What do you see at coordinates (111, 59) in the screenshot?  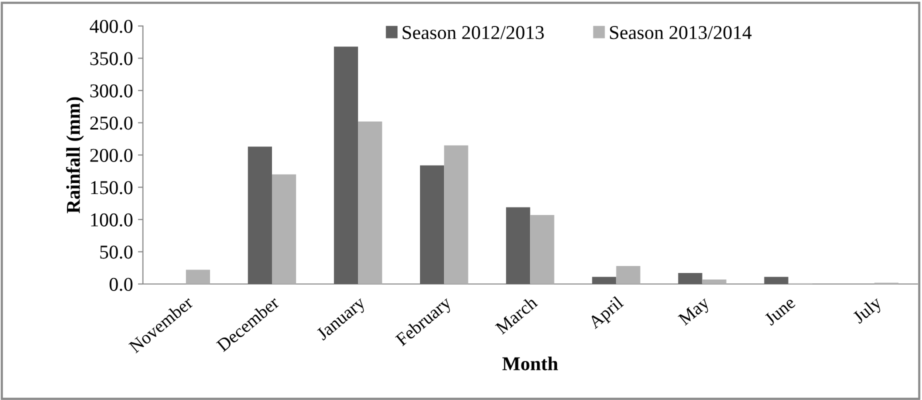 I see `y-tick-label: 350.0` at bounding box center [111, 59].